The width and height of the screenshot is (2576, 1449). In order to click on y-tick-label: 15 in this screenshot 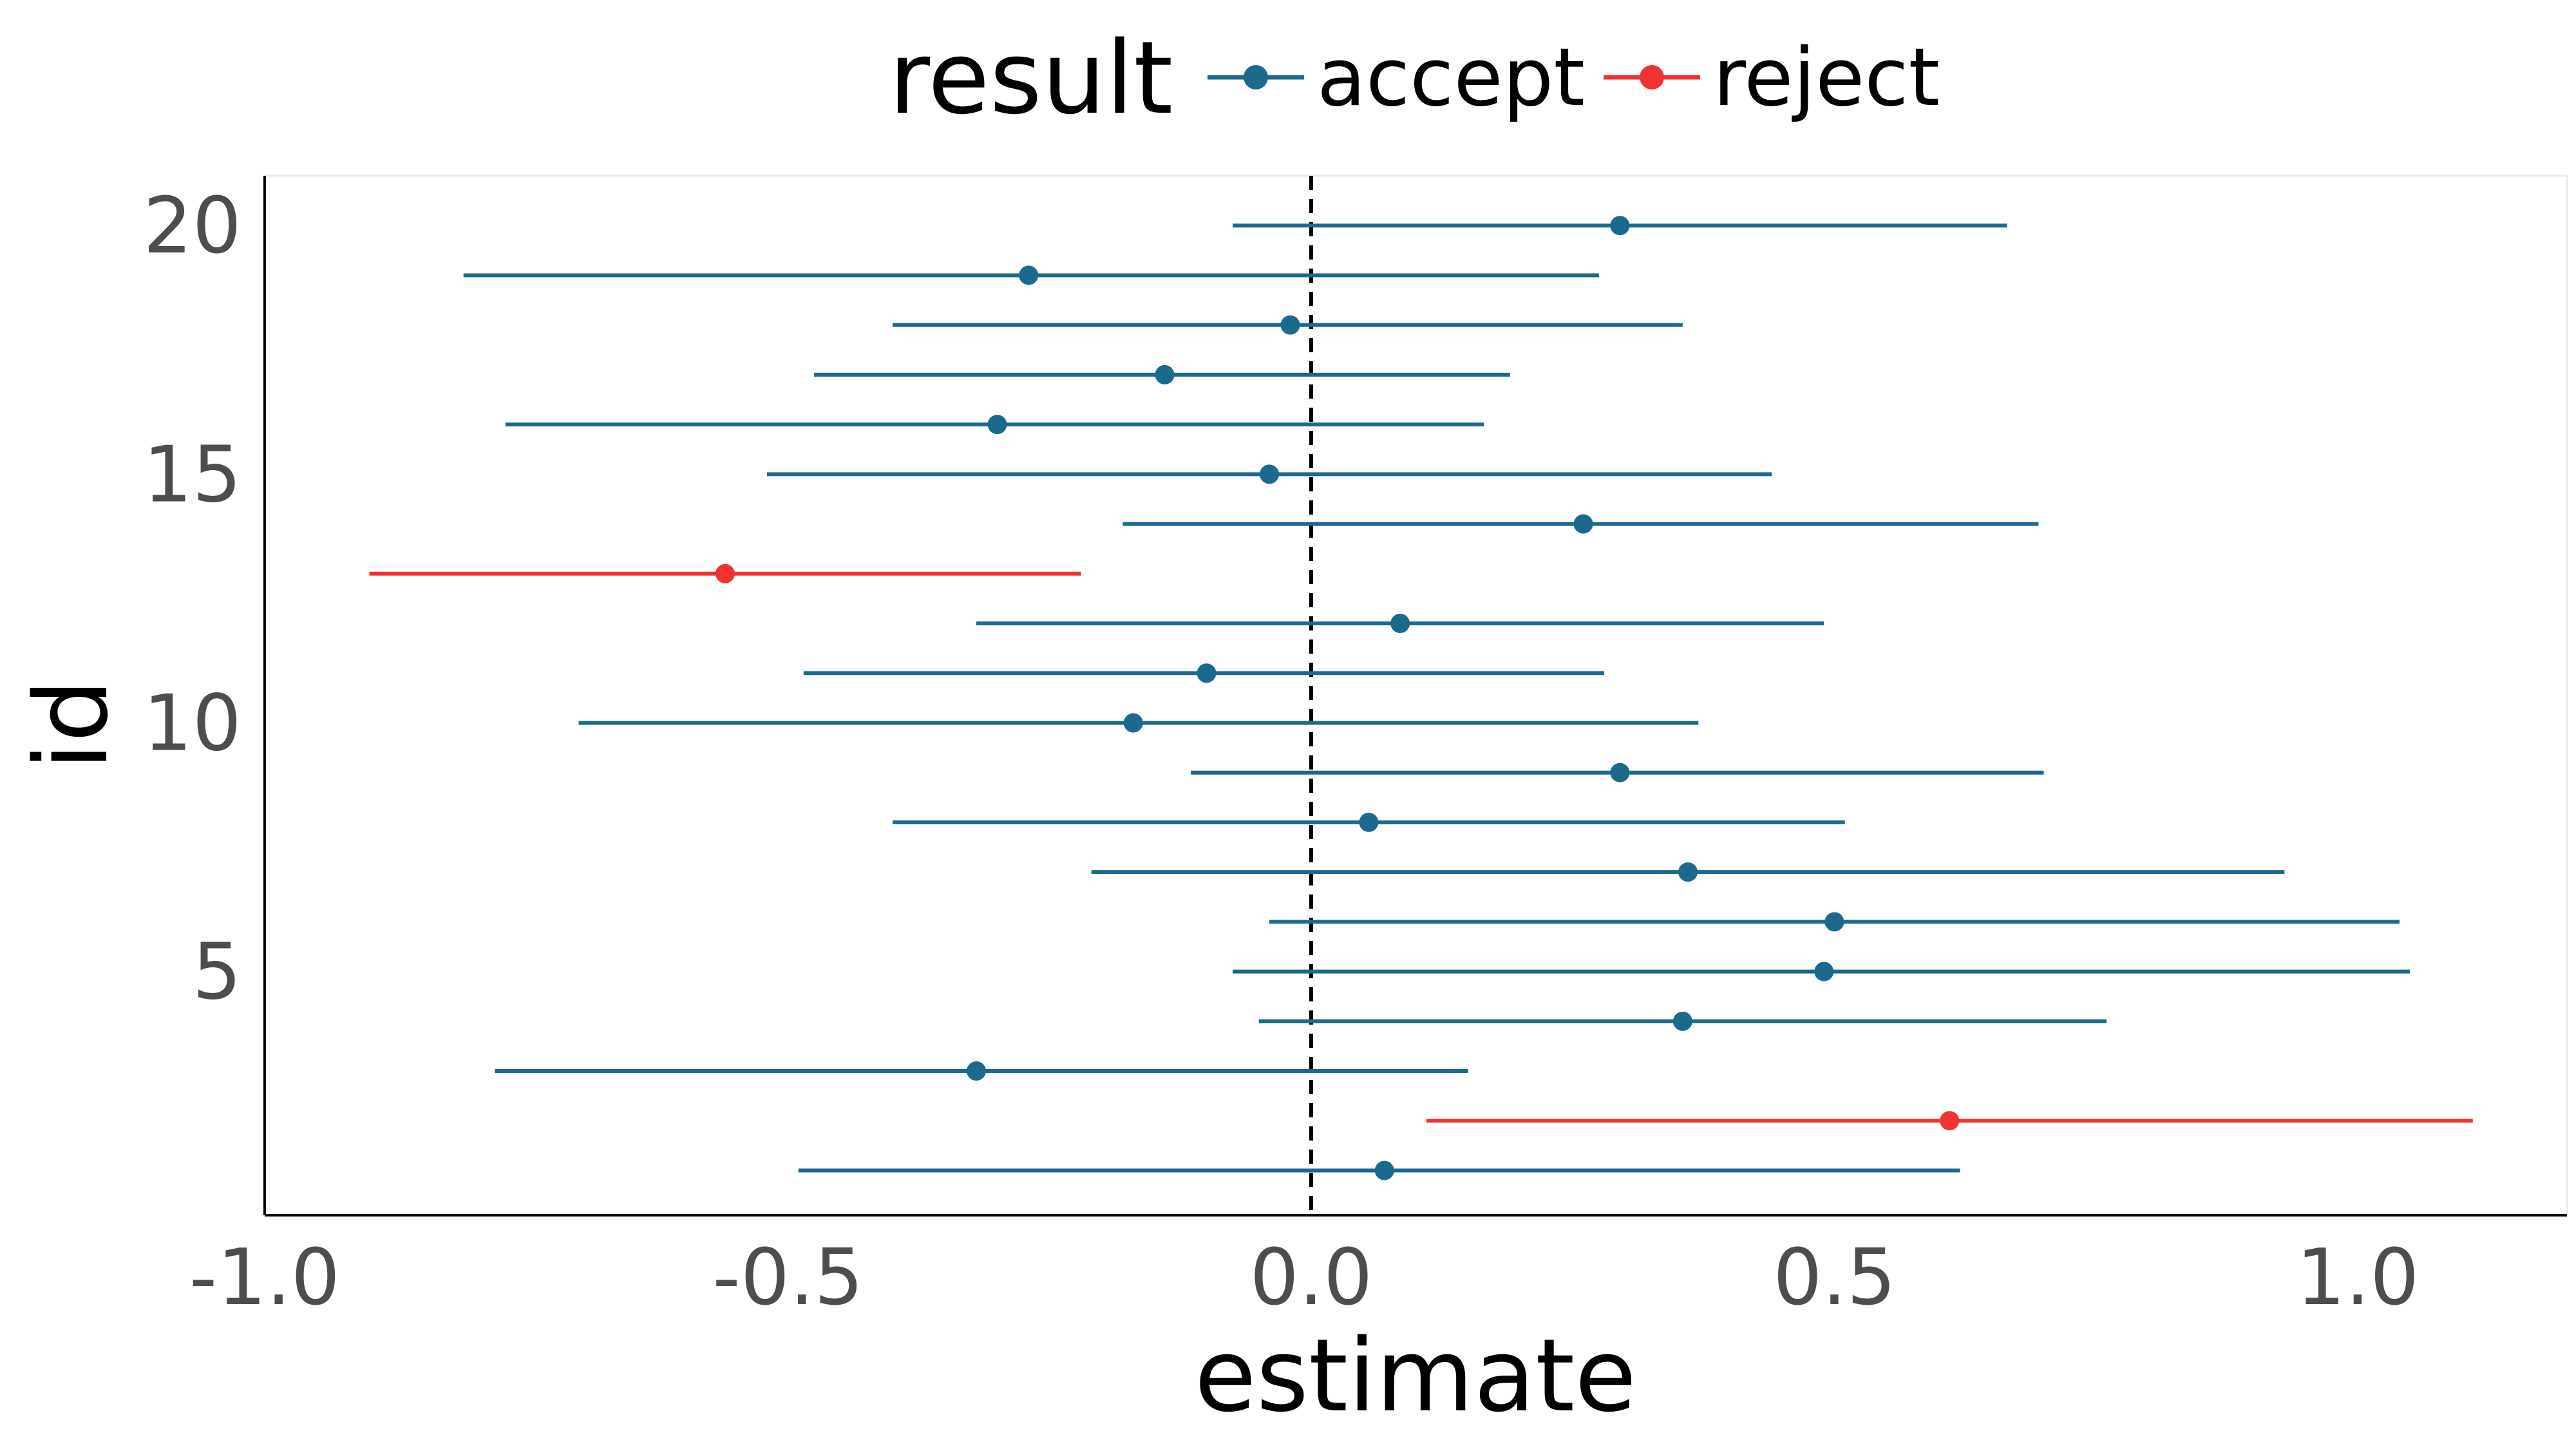, I will do `click(192, 475)`.